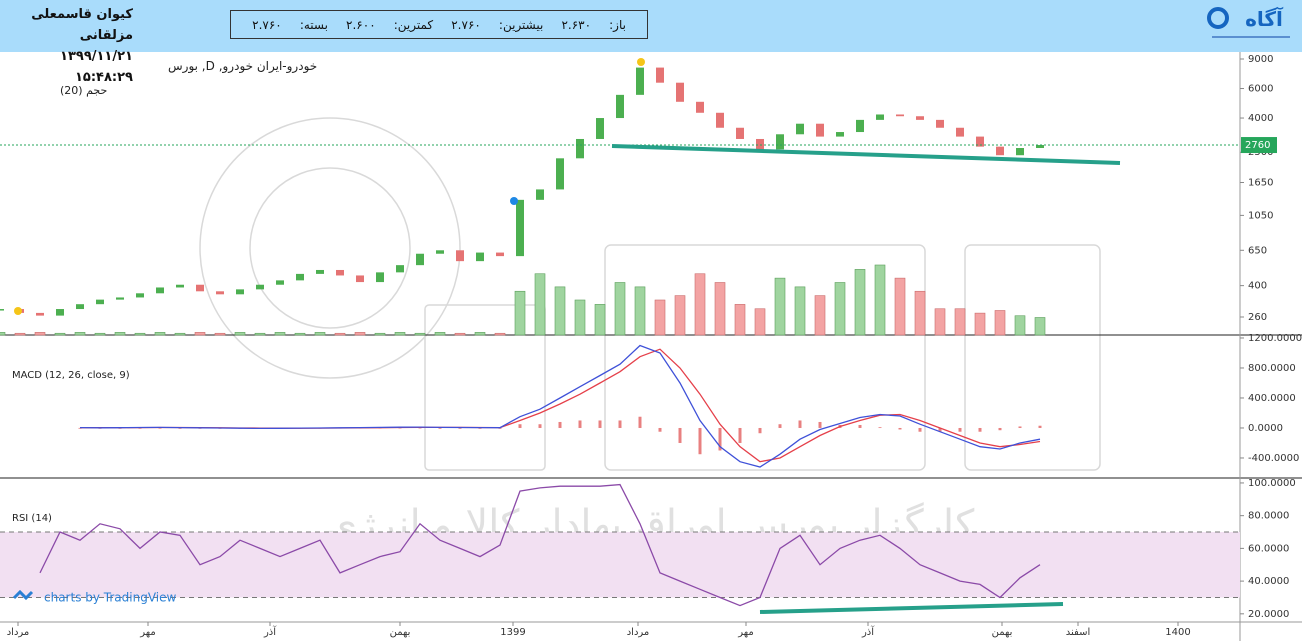 This screenshot has width=1302, height=641. I want to click on signal-line, so click(560, 405).